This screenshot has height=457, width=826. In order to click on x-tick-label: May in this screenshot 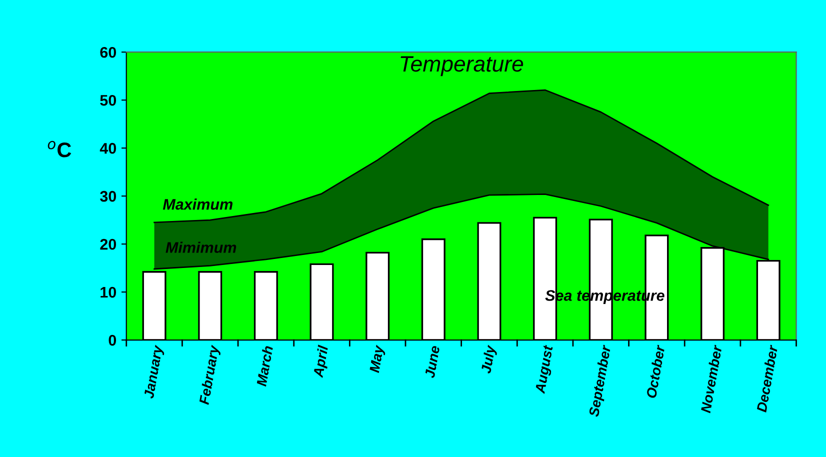, I will do `click(377, 359)`.